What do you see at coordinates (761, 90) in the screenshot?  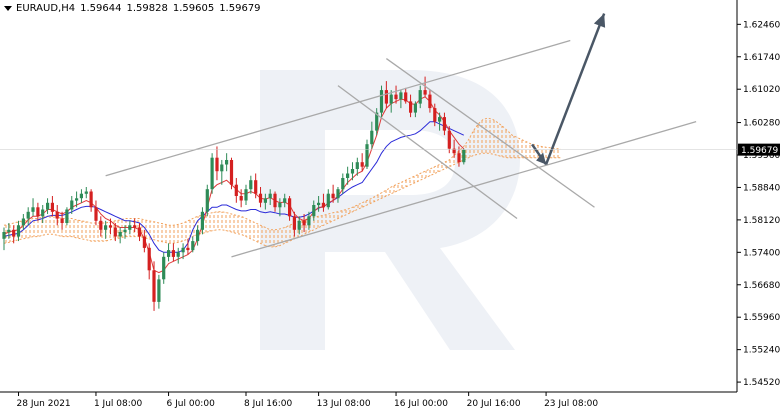 I see `price-tick-label: 1.61020` at bounding box center [761, 90].